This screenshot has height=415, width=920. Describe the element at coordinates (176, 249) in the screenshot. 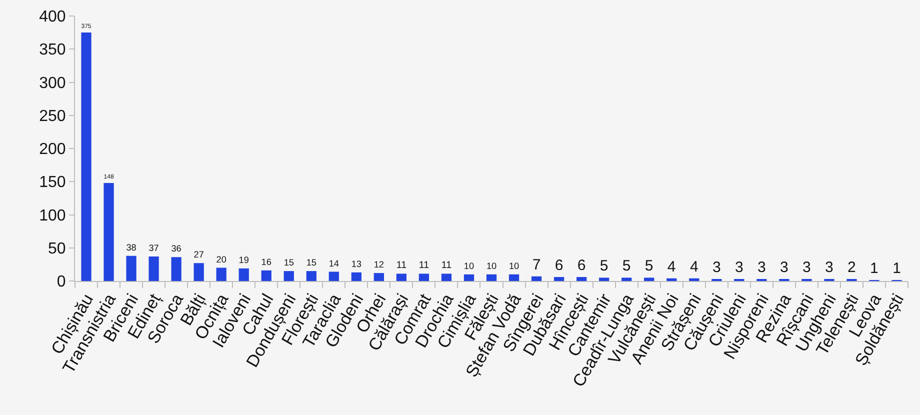

I see `data-label: 36` at that location.